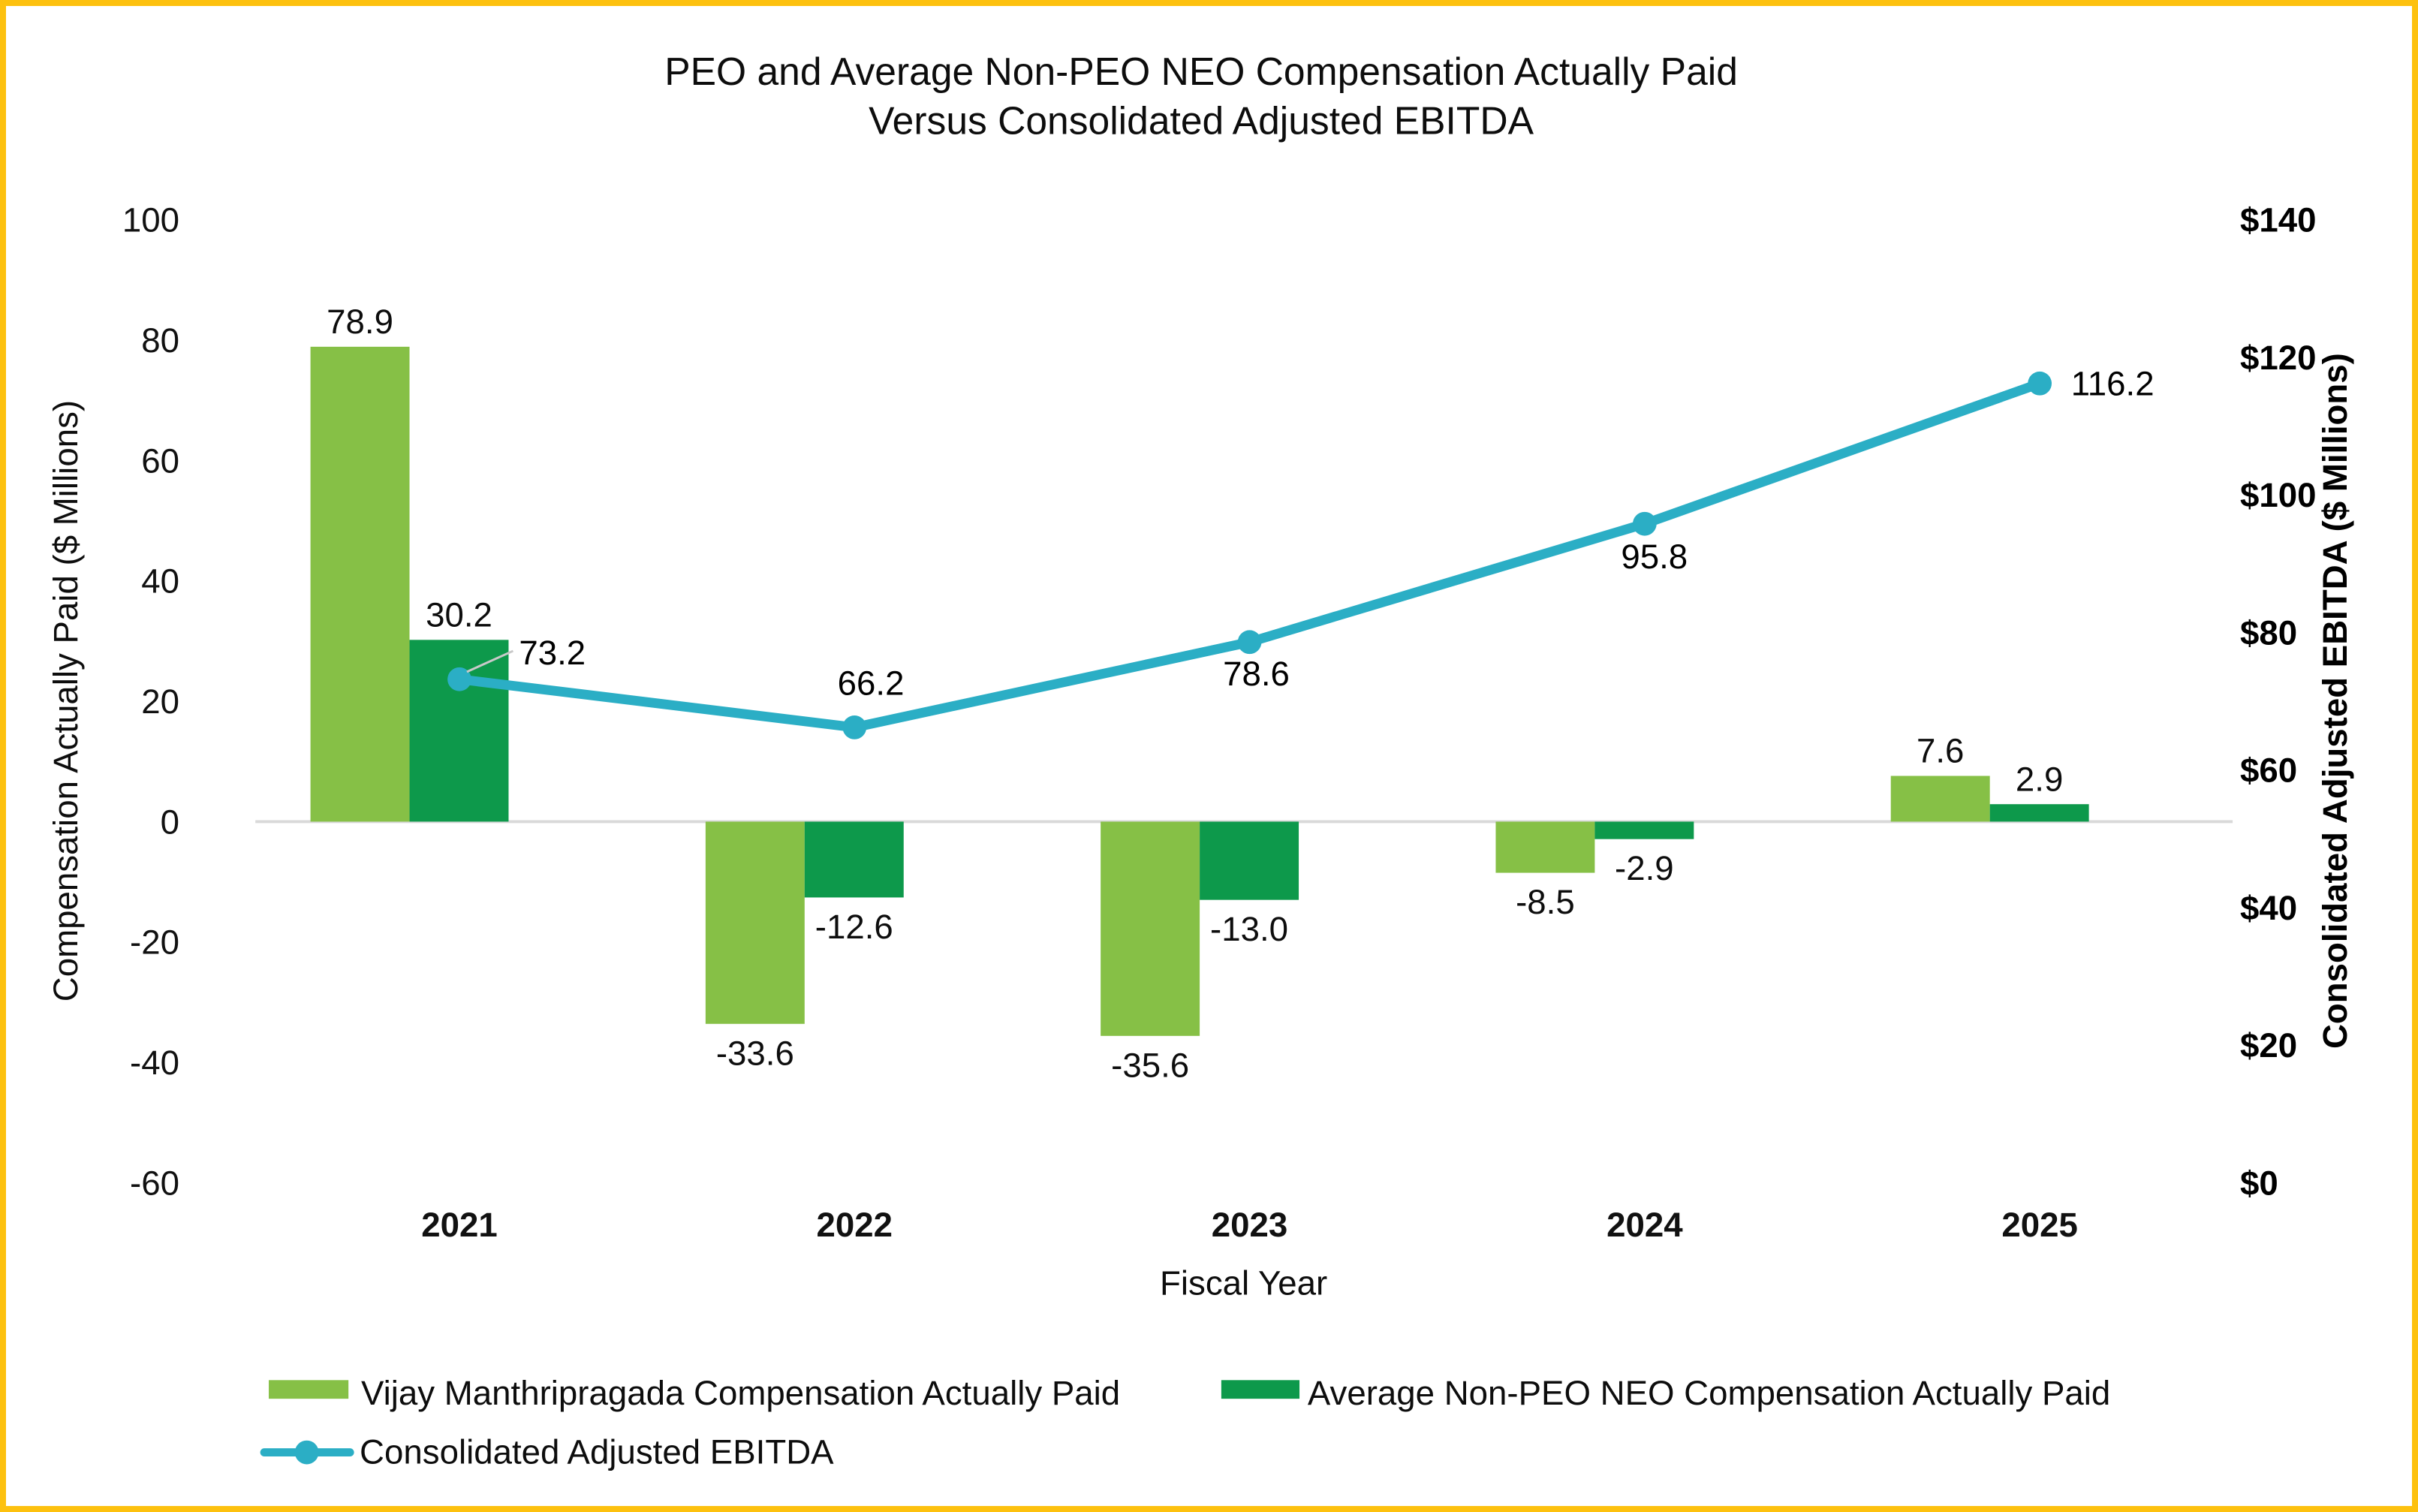  What do you see at coordinates (872, 683) in the screenshot?
I see `ebitda-label-2022: 66.2` at bounding box center [872, 683].